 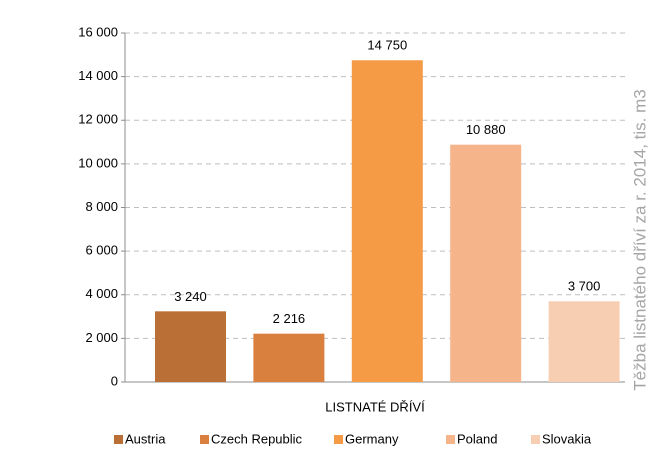 What do you see at coordinates (98, 75) in the screenshot?
I see `y-tick-label: 14 000` at bounding box center [98, 75].